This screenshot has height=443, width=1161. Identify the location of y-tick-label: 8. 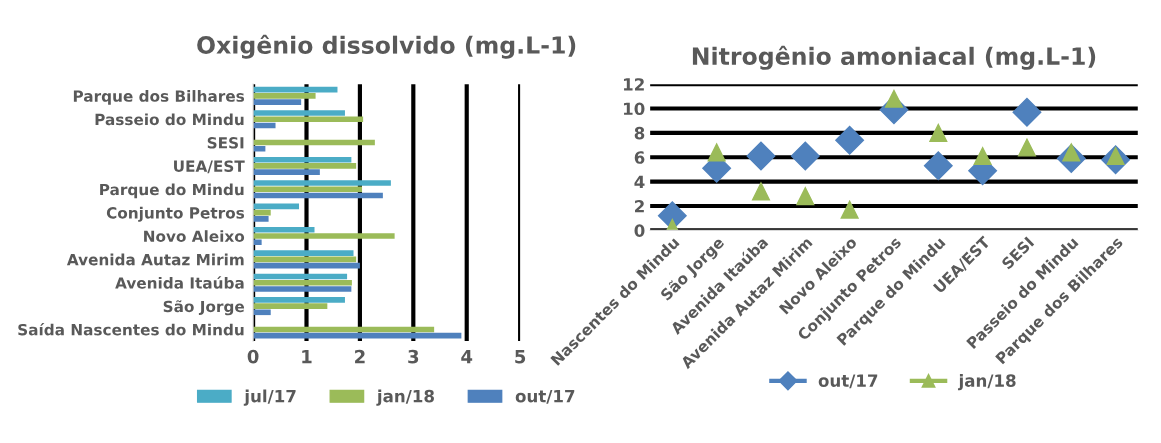
(639, 133).